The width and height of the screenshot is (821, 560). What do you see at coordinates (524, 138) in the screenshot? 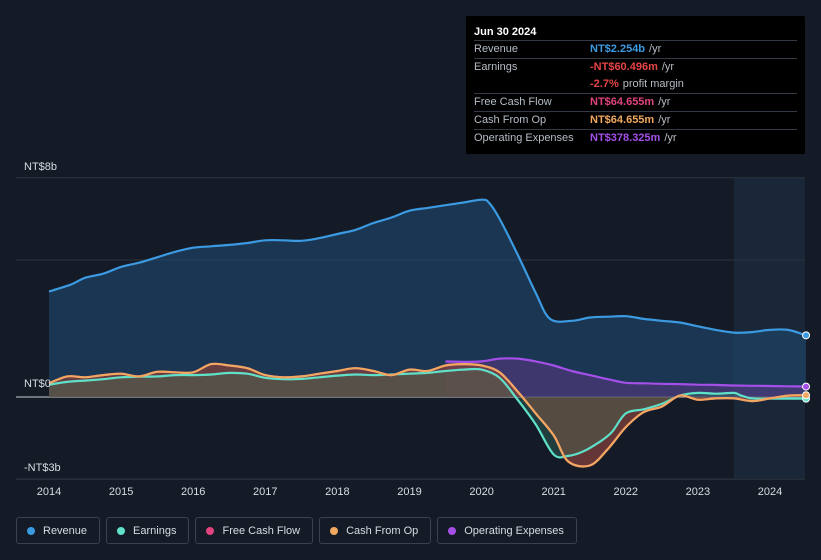
I see `tooltip-label: Operating Expenses` at bounding box center [524, 138].